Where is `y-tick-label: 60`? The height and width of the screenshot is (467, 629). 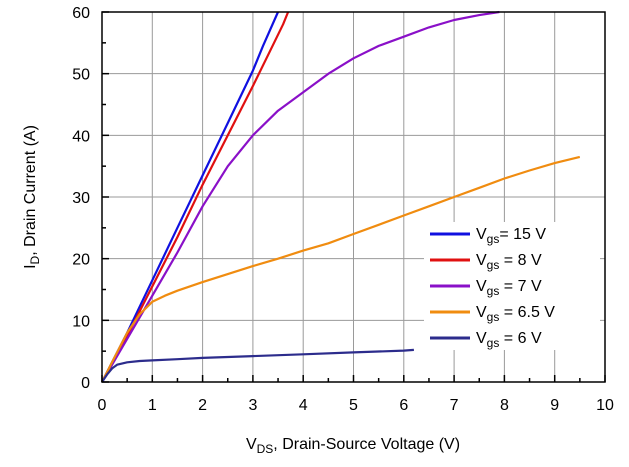 y-tick-label: 60 is located at coordinates (81, 13).